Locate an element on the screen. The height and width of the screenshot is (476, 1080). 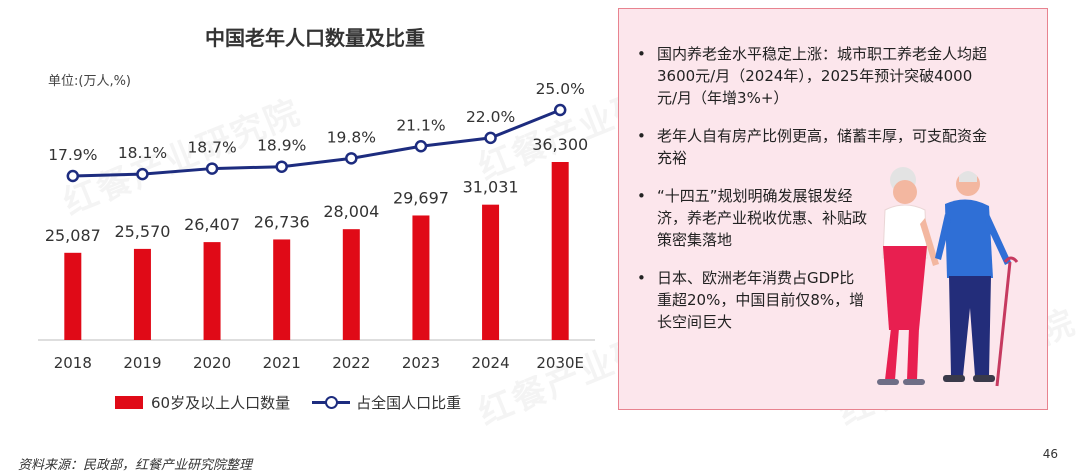
line-value-label: 18.7% is located at coordinates (211, 148).